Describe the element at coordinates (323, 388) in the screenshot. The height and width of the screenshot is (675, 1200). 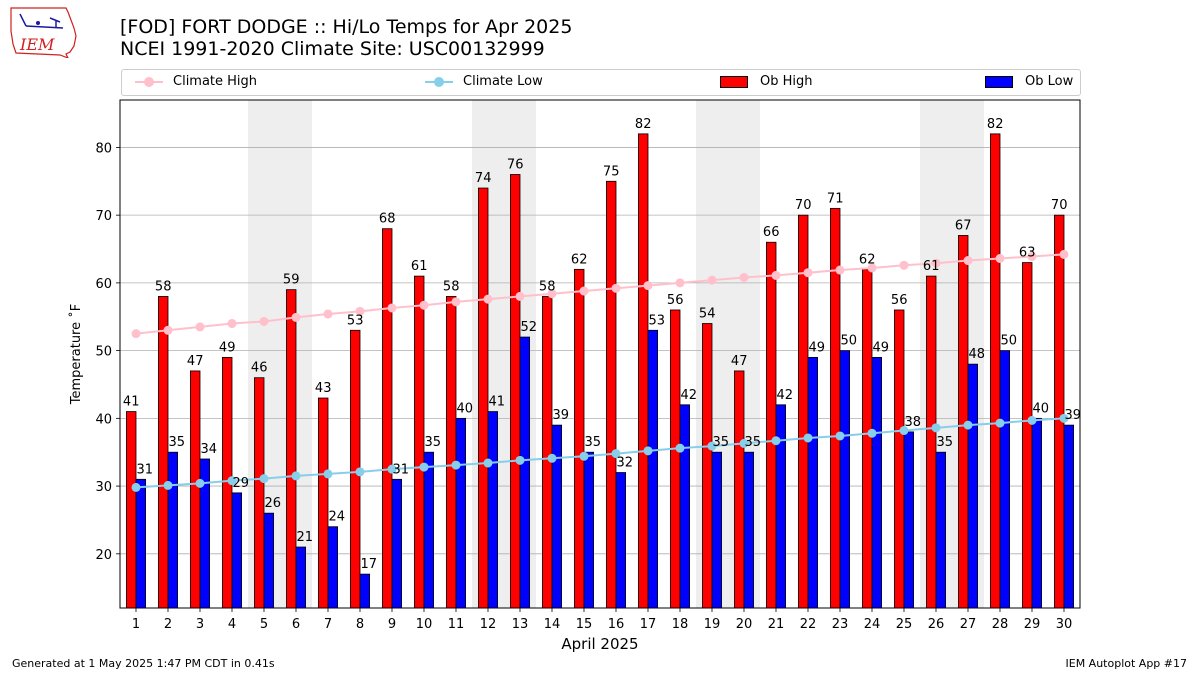
I see `ob-high-label: 43` at that location.